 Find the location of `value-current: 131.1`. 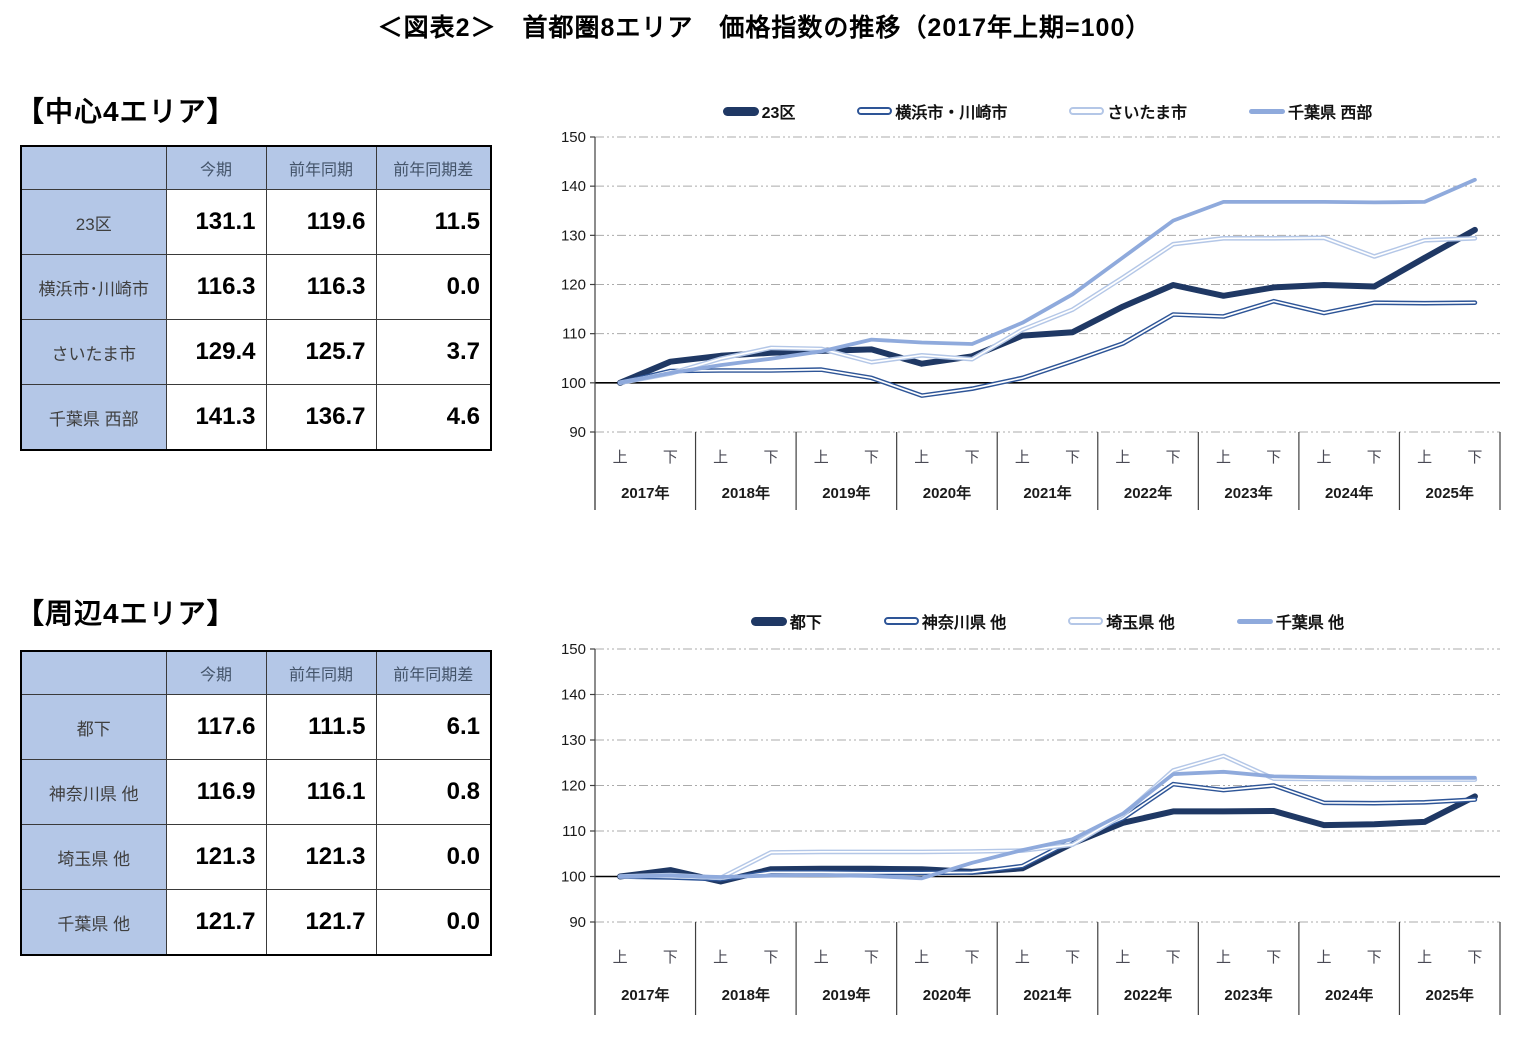

value-current: 131.1 is located at coordinates (216, 222).